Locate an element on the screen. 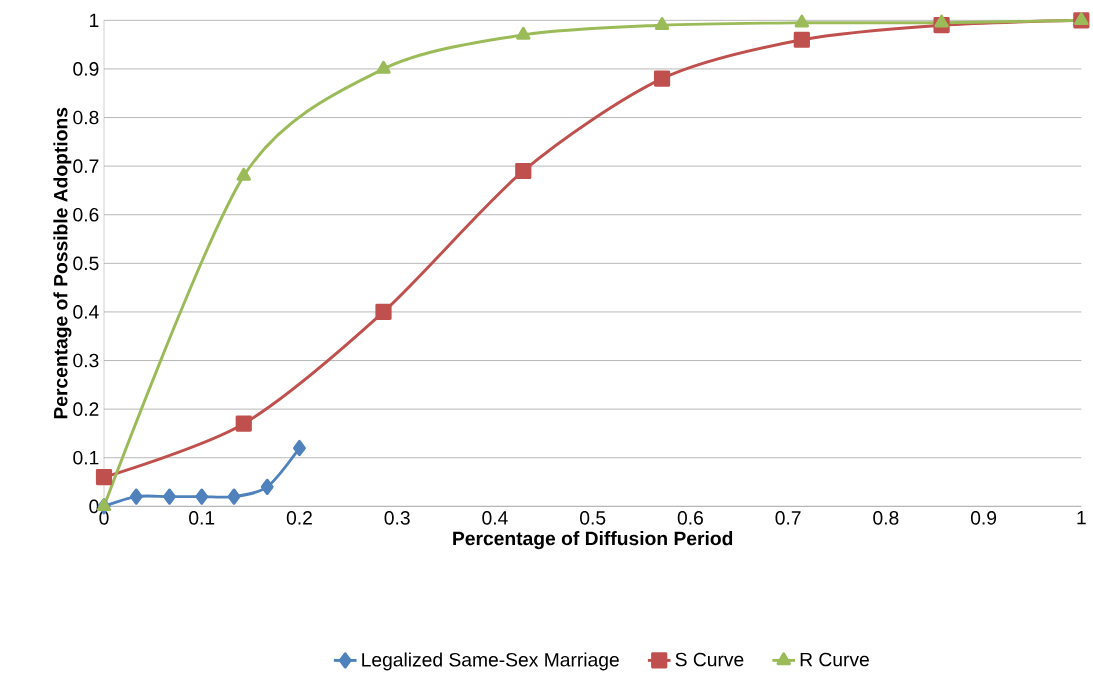  y-tick-label: 0.3 is located at coordinates (86, 360).